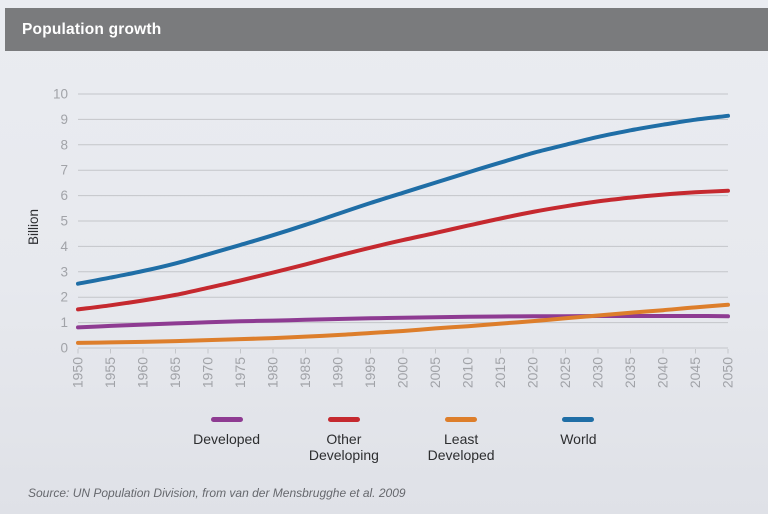 Image resolution: width=768 pixels, height=514 pixels. What do you see at coordinates (64, 119) in the screenshot?
I see `y-tick-label-9: 9` at bounding box center [64, 119].